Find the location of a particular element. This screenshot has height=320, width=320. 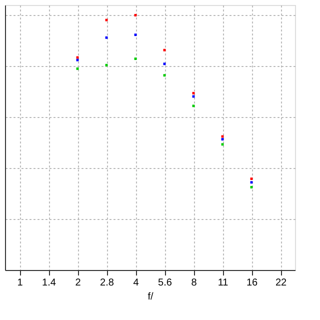

x-tick-label: 22 is located at coordinates (281, 283).